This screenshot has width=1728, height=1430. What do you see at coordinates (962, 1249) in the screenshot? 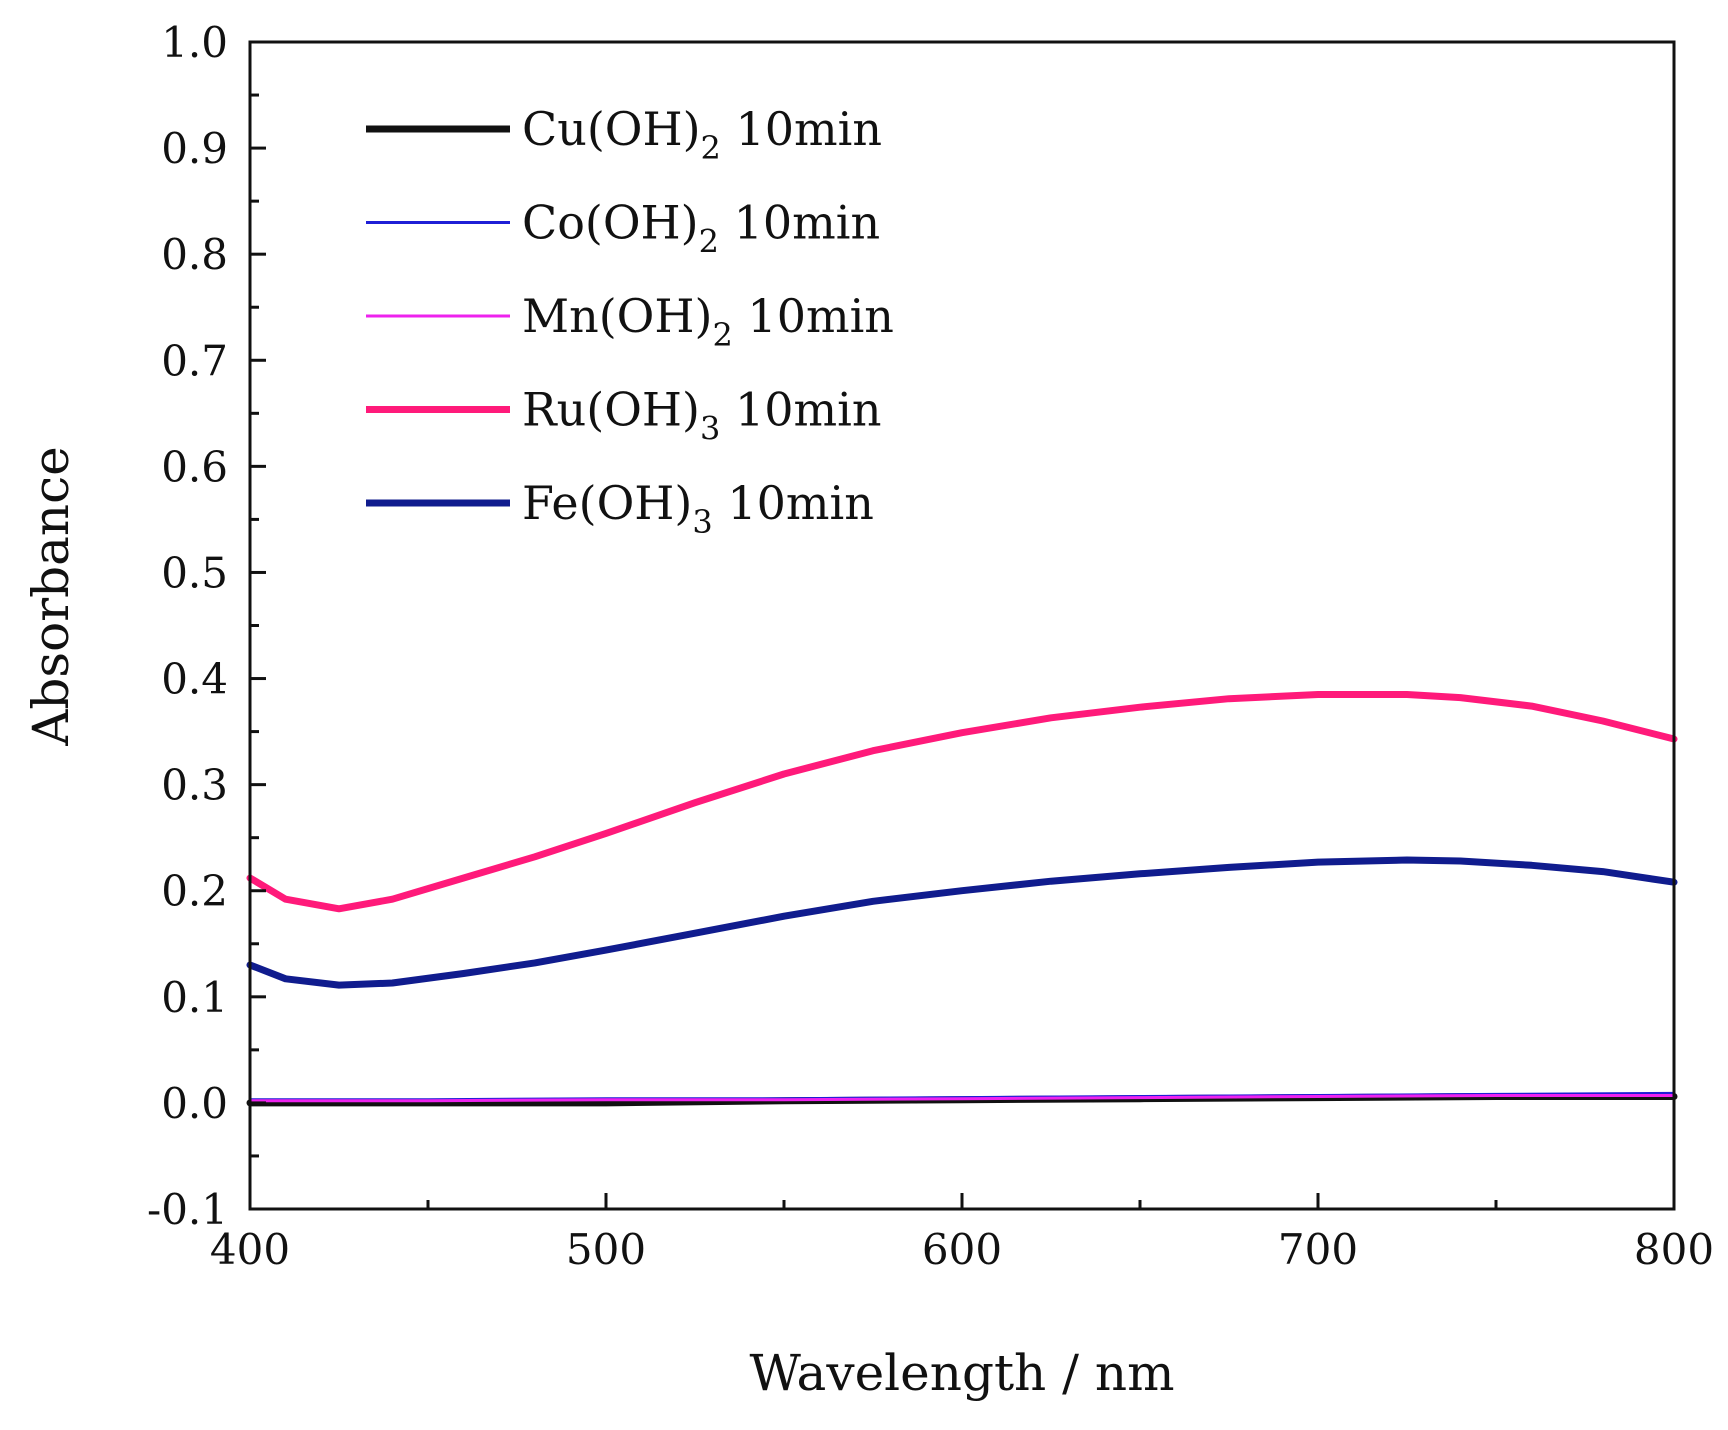
I see `x-tick-label: 600` at bounding box center [962, 1249].